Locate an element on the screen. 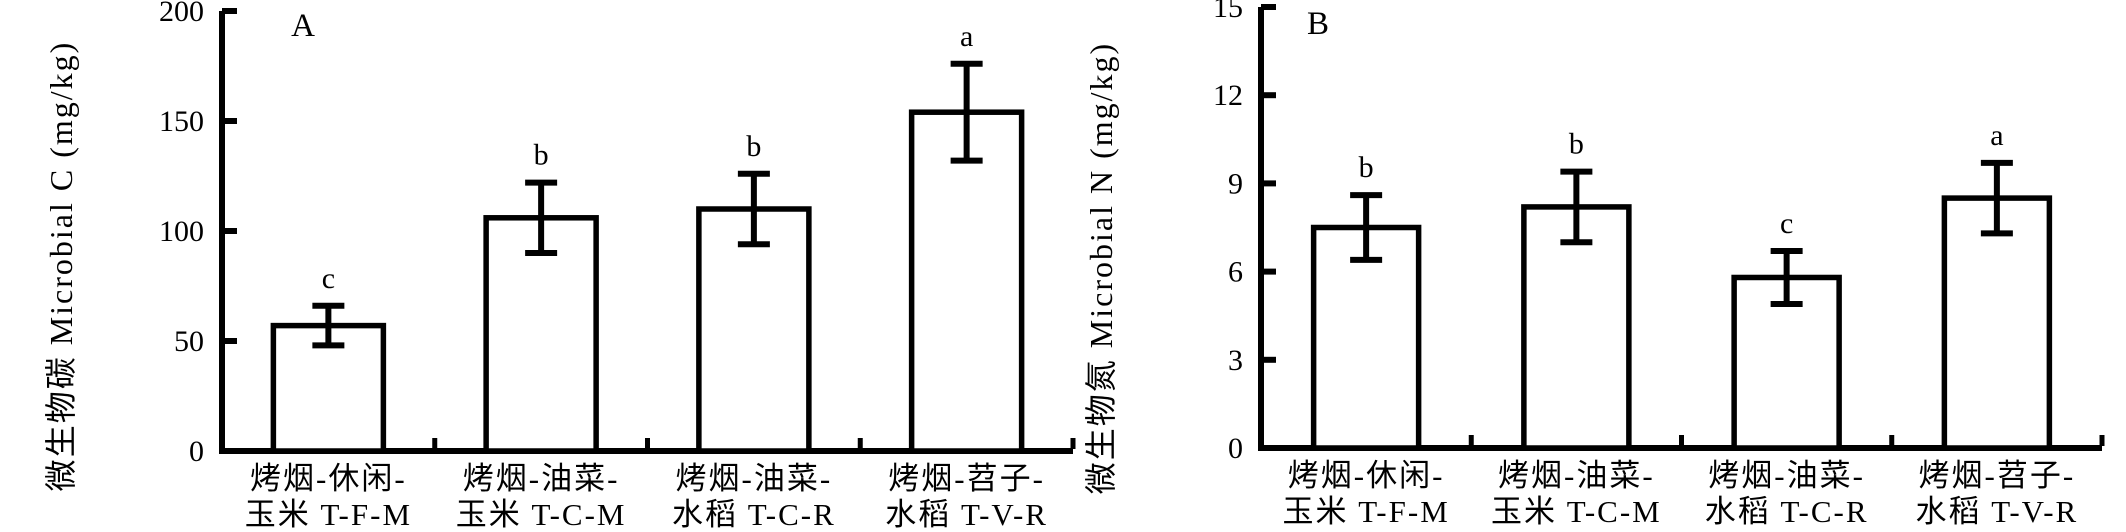 Image resolution: width=2126 pixels, height=532 pixels. panel-b-y-tick-label: 9 is located at coordinates (1235, 183).